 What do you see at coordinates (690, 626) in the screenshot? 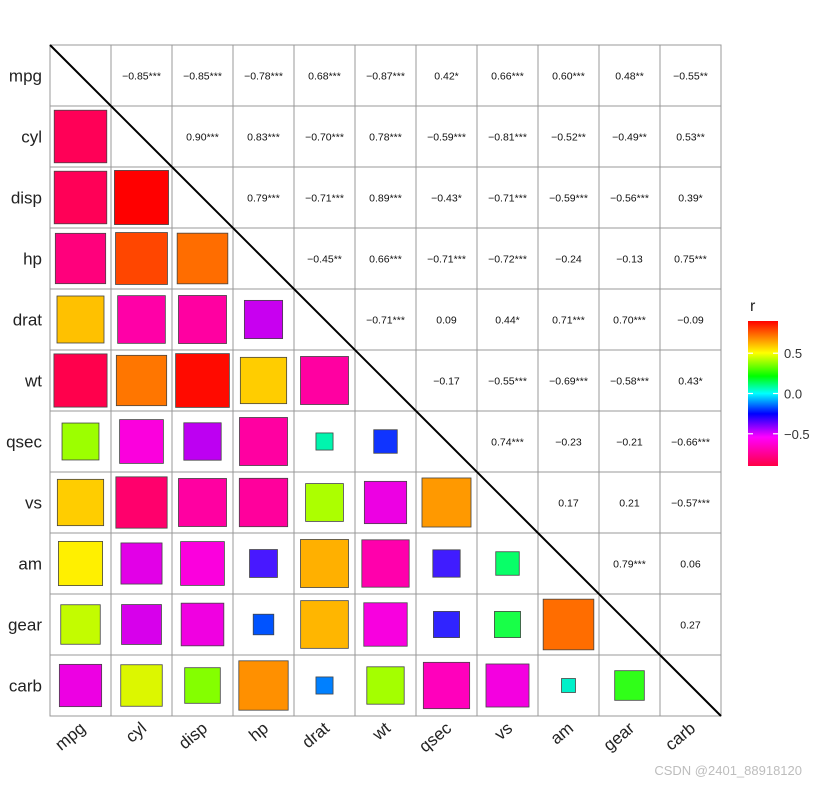
I see `label-gear-carb: 0.27` at bounding box center [690, 626].